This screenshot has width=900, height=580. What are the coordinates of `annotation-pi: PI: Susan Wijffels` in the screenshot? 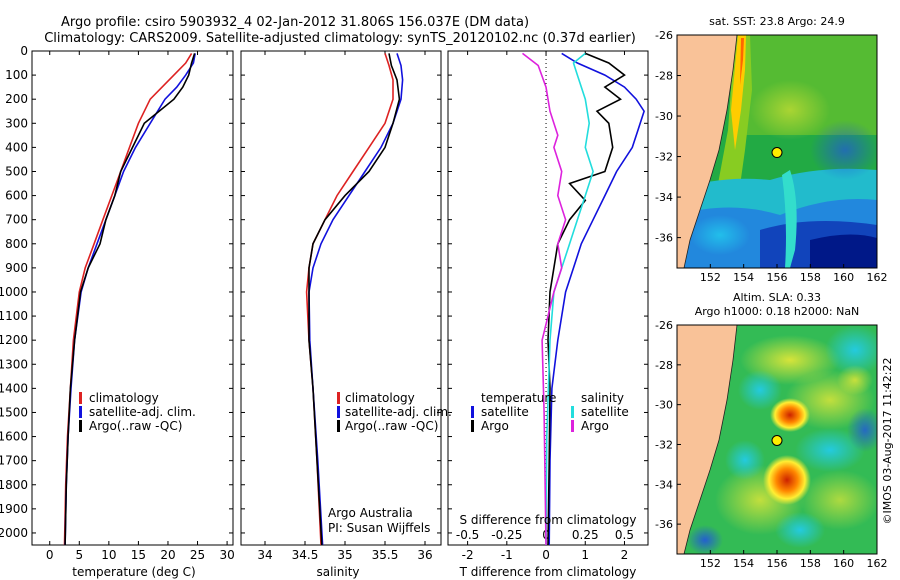 It's located at (379, 528).